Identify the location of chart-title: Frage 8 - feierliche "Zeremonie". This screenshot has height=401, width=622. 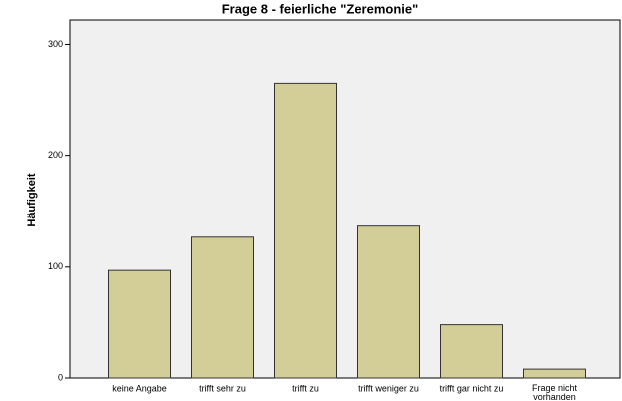
(320, 8).